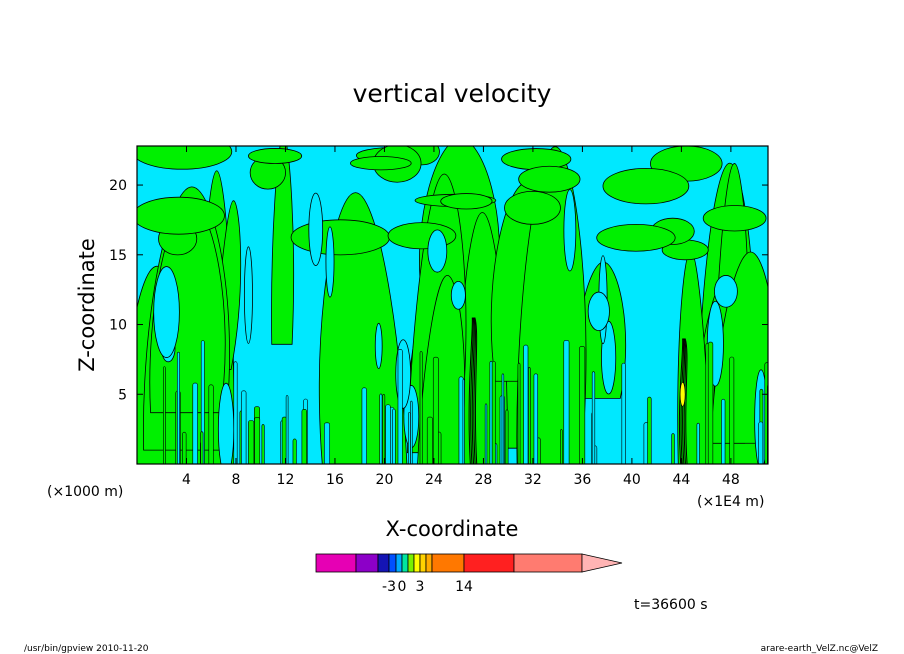  Describe the element at coordinates (681, 480) in the screenshot. I see `x-tick-label: 44` at that location.